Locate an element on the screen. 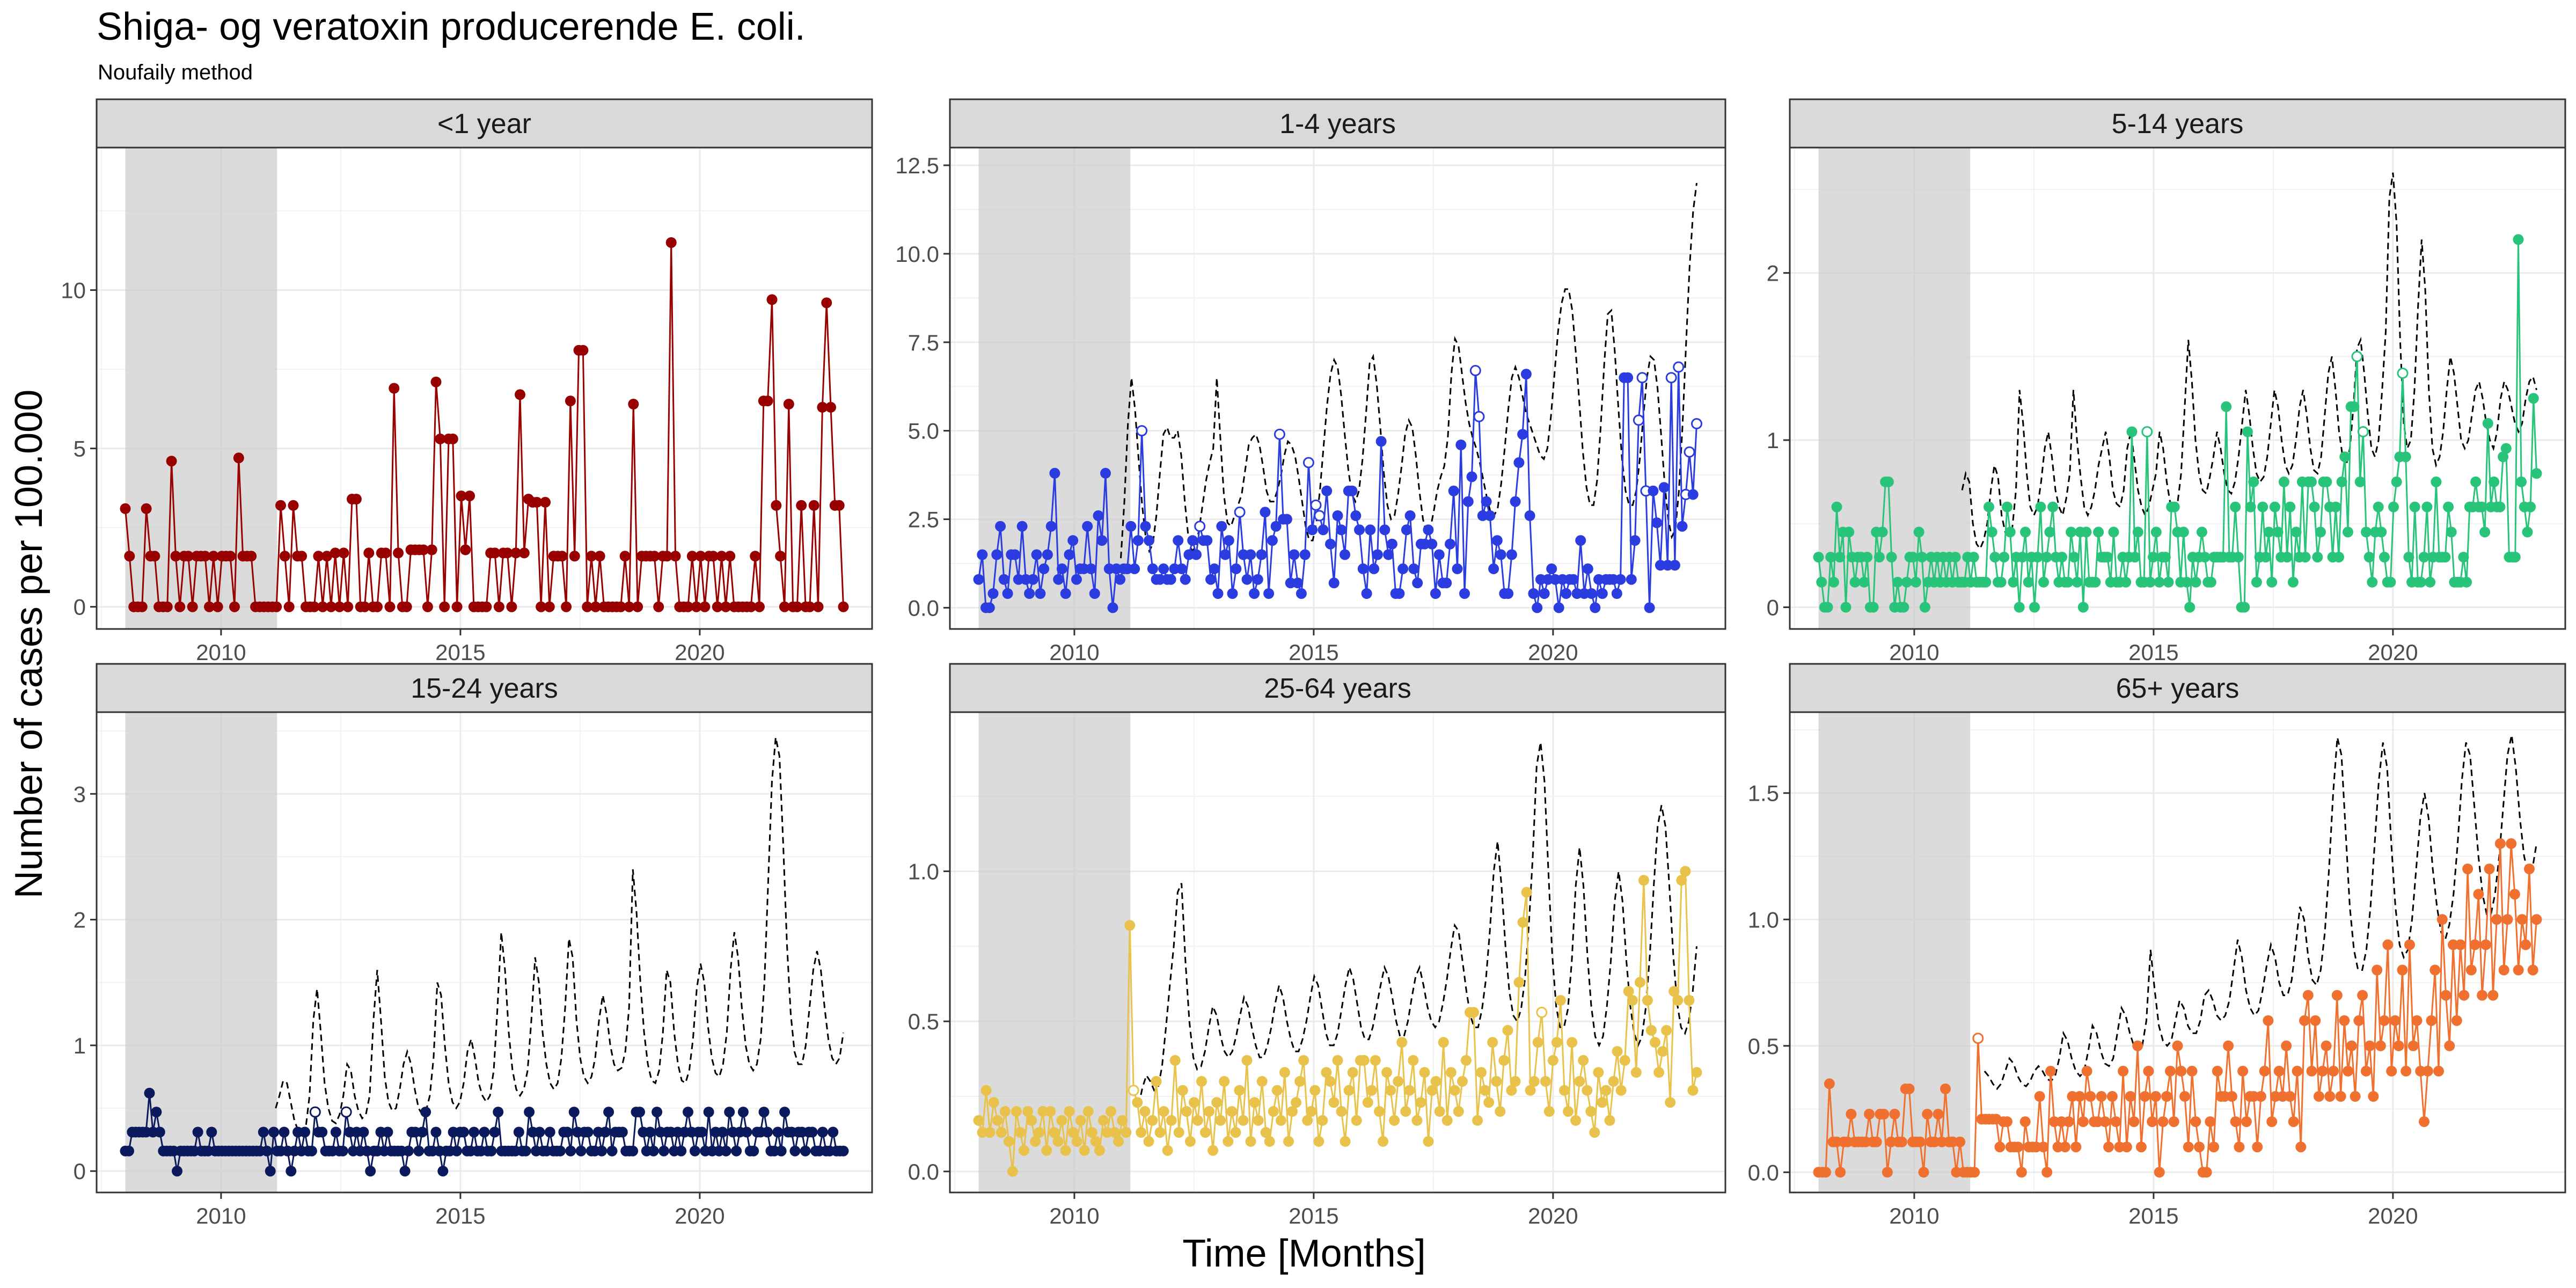 The height and width of the screenshot is (1288, 2576). facet-strip is located at coordinates (484, 688).